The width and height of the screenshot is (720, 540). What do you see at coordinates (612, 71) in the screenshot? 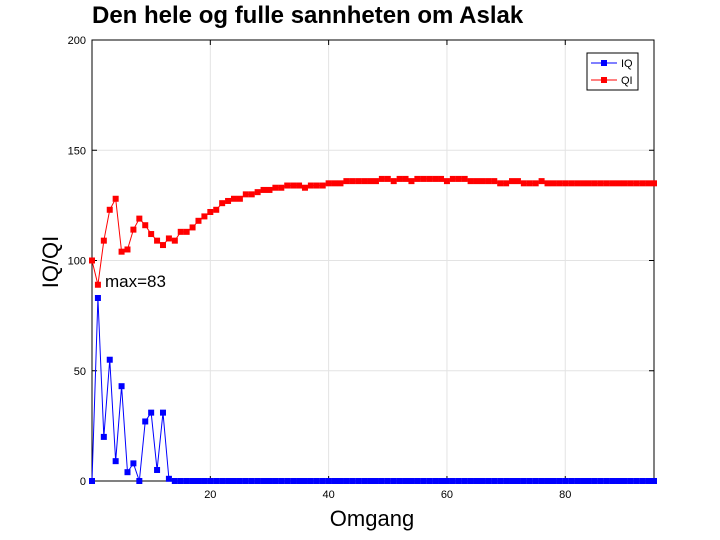
I see `legend-box` at bounding box center [612, 71].